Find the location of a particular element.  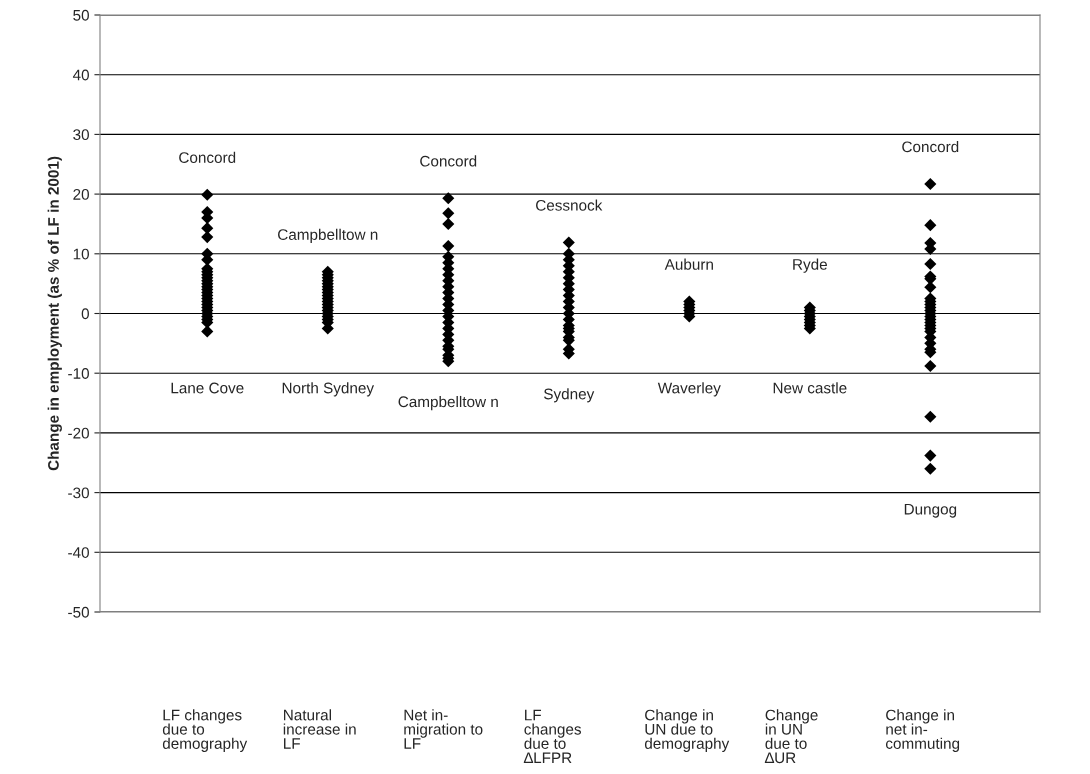

annotation: Waverley is located at coordinates (689, 389).